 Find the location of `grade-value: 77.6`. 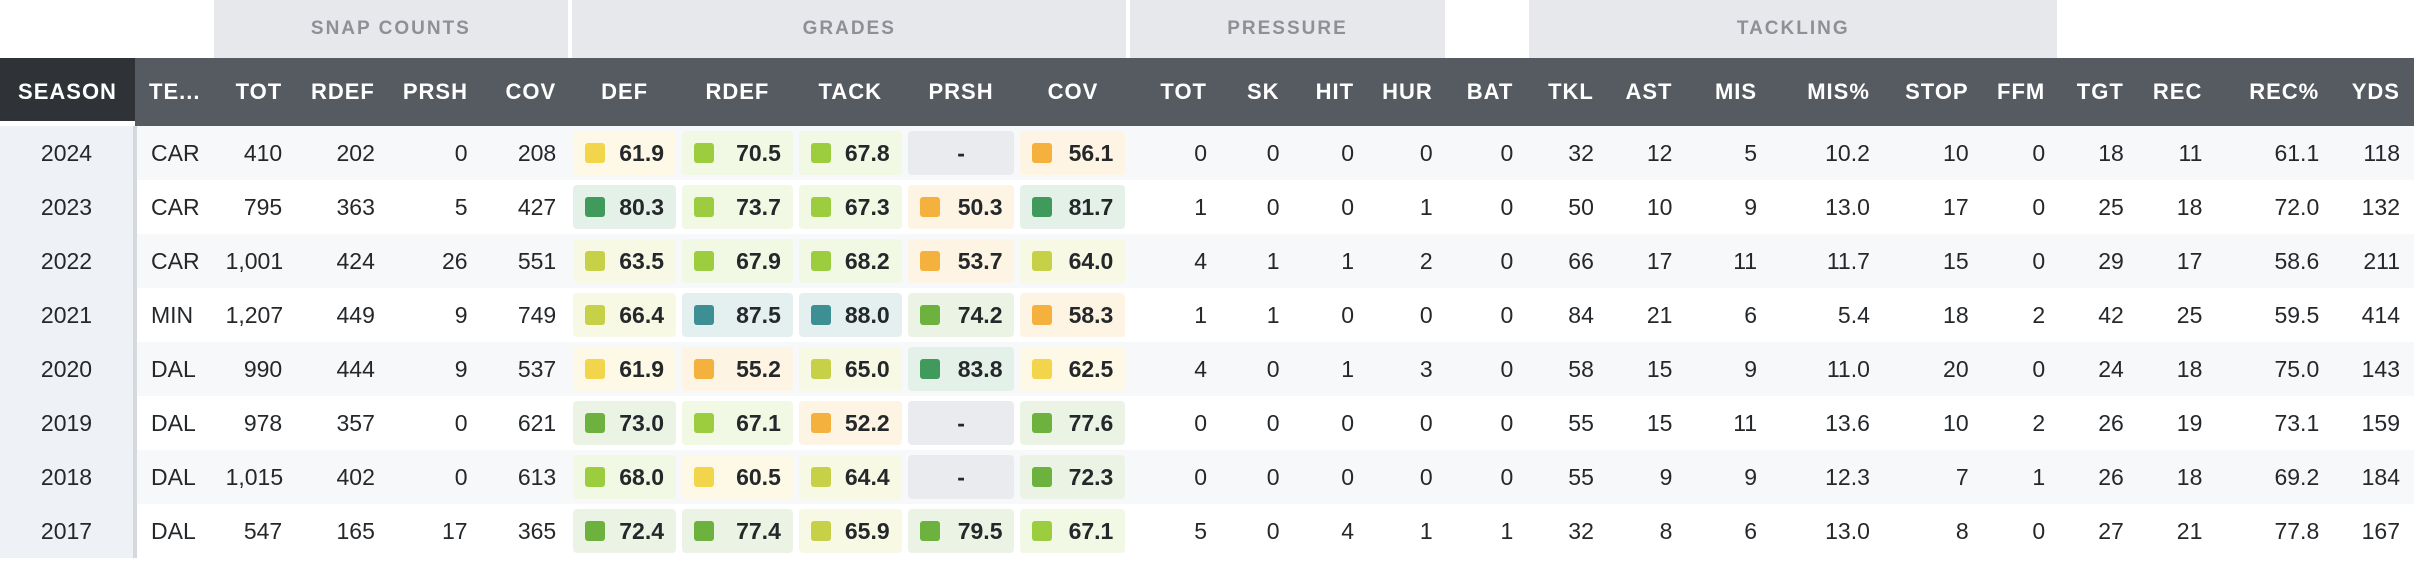

grade-value: 77.6 is located at coordinates (1091, 422).